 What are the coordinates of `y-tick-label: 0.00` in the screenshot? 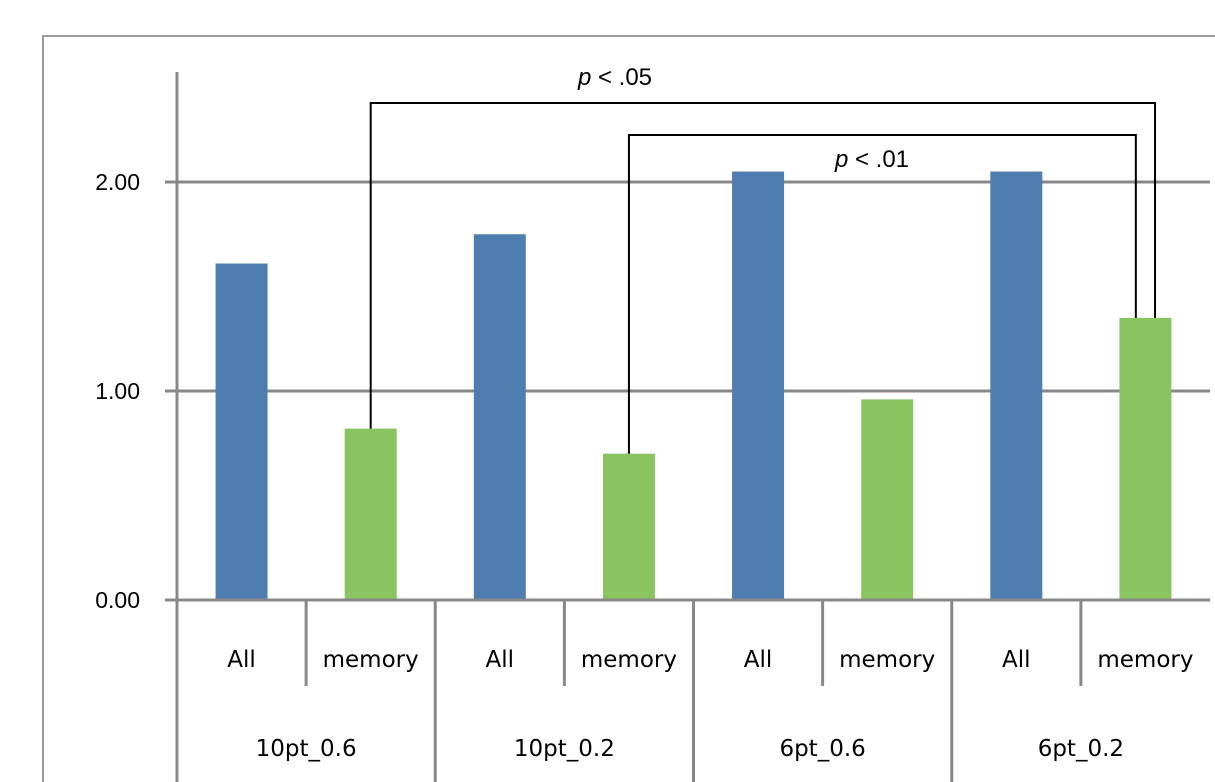 It's located at (117, 600).